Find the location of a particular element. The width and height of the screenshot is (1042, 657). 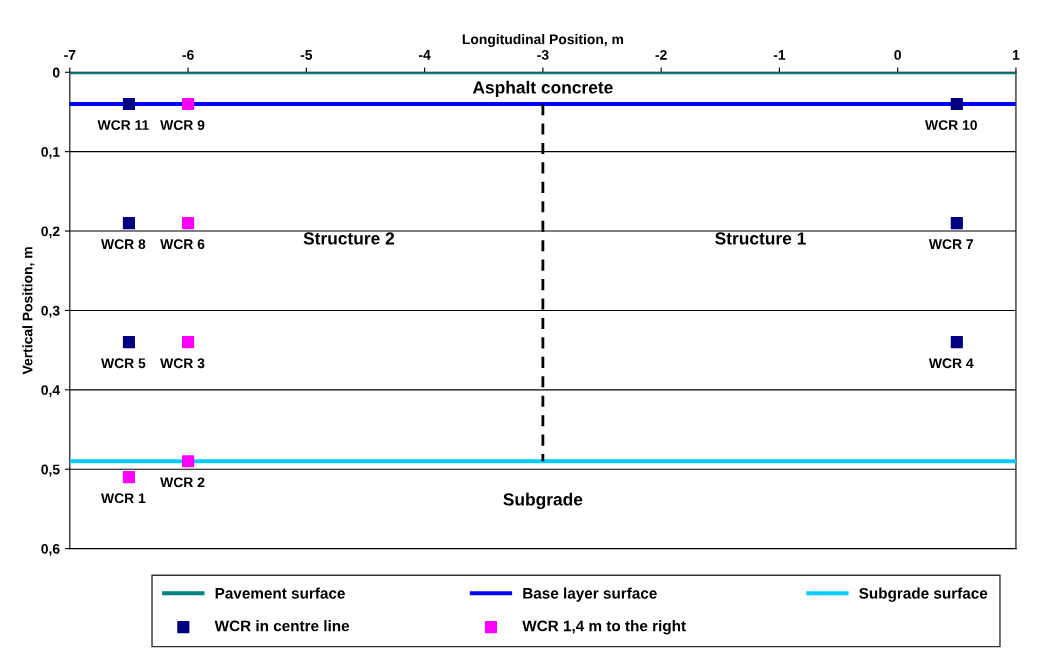

y-axis-title: Vertical Position, m is located at coordinates (28, 311).